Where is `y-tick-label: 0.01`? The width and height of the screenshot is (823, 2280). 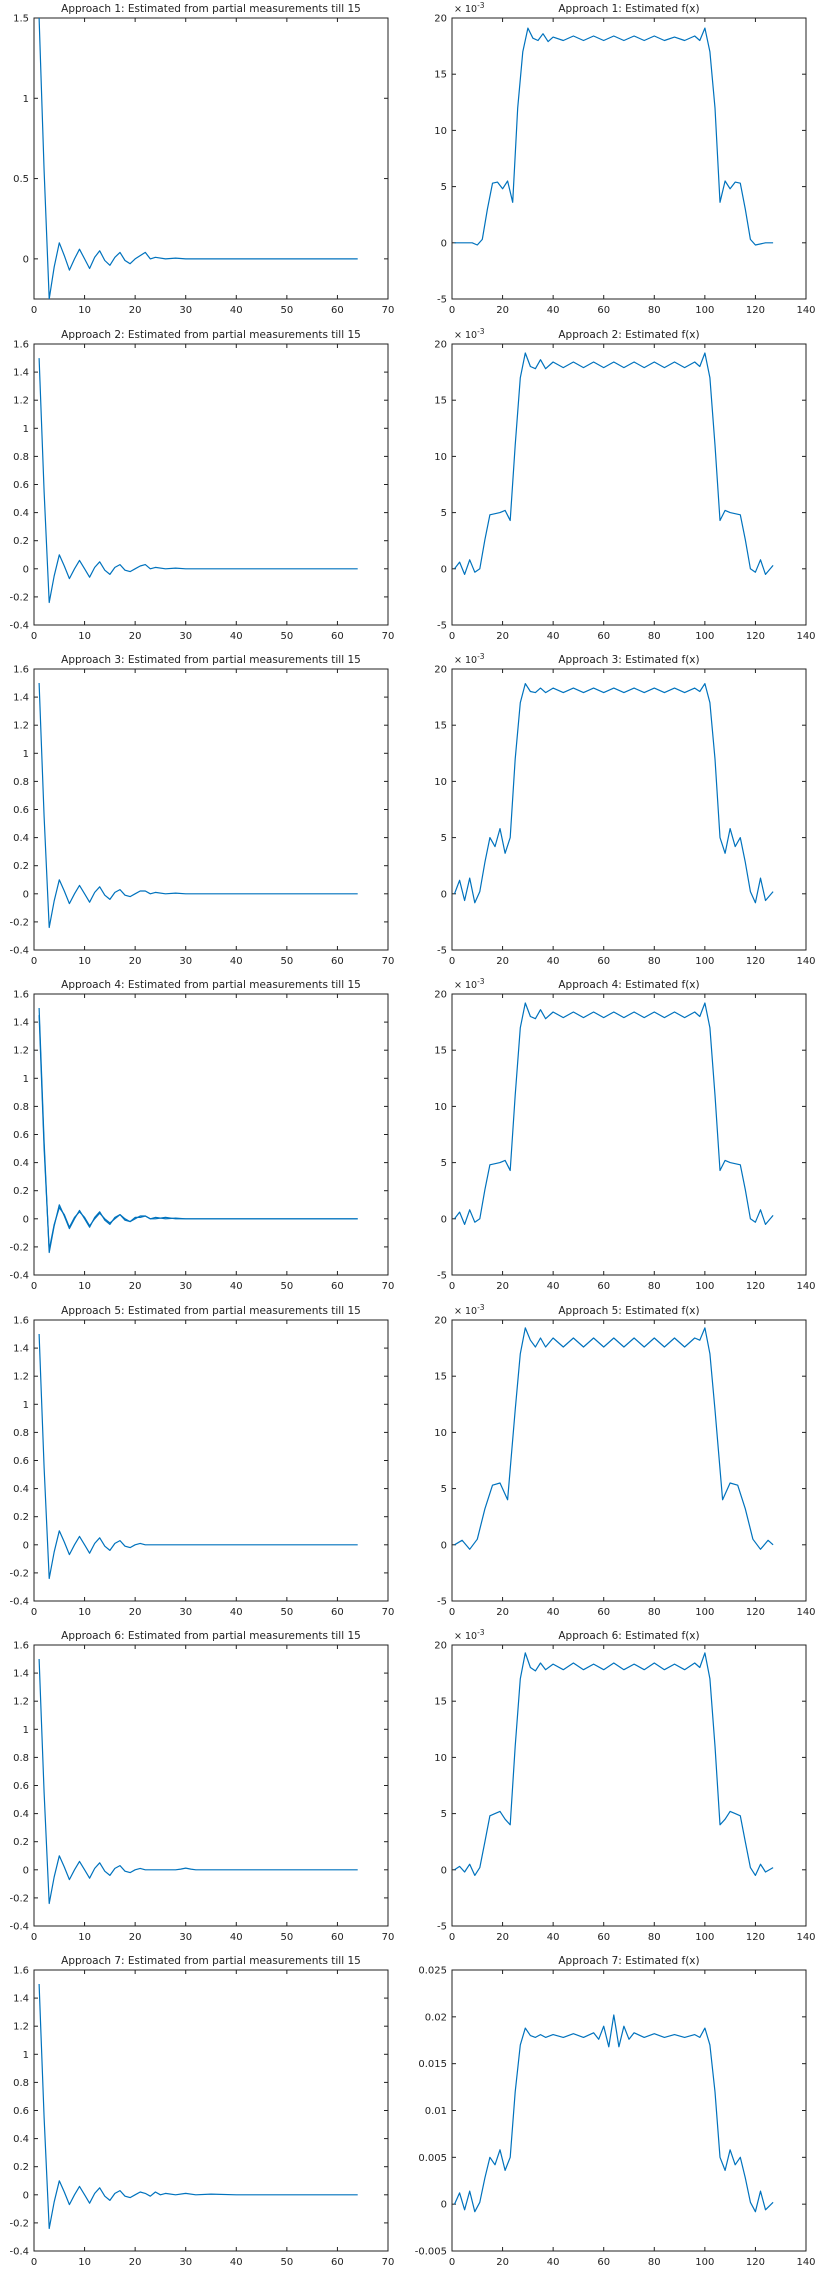
y-tick-label: 0.01 is located at coordinates (436, 2111).